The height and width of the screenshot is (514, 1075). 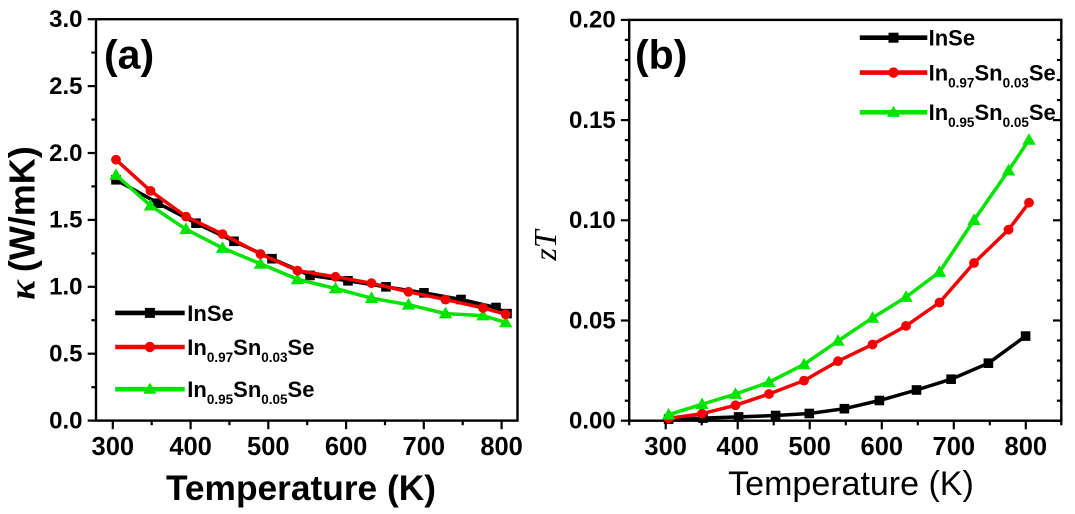 What do you see at coordinates (545, 244) in the screenshot?
I see `svg-text: zT` at bounding box center [545, 244].